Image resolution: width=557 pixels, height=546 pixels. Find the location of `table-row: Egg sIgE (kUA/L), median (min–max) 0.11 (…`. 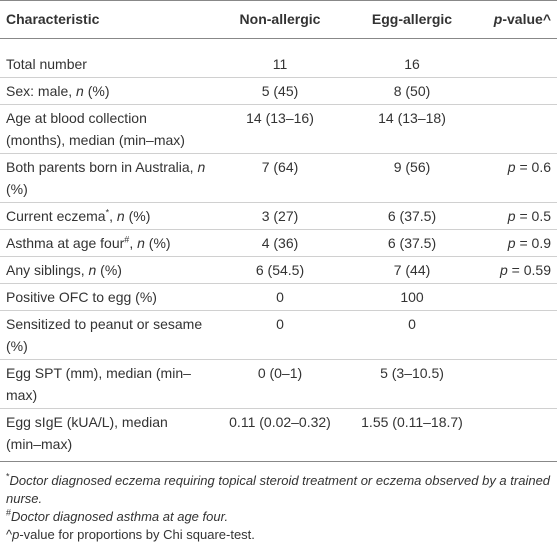

table-row: Egg sIgE (kUA/L), median (min–max) 0.11 (… is located at coordinates (278, 435).